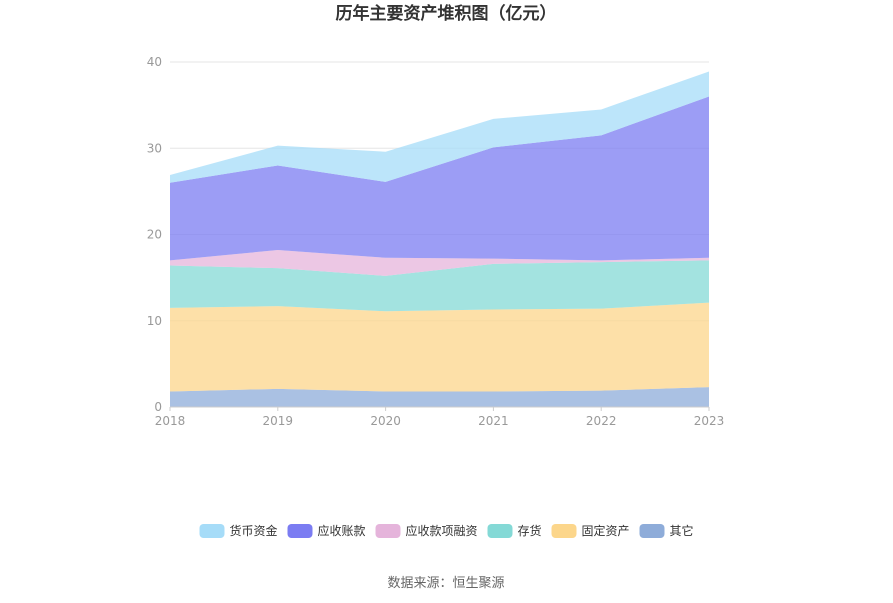 The image size is (893, 603). Describe the element at coordinates (154, 235) in the screenshot. I see `y-tick-label: 20` at that location.